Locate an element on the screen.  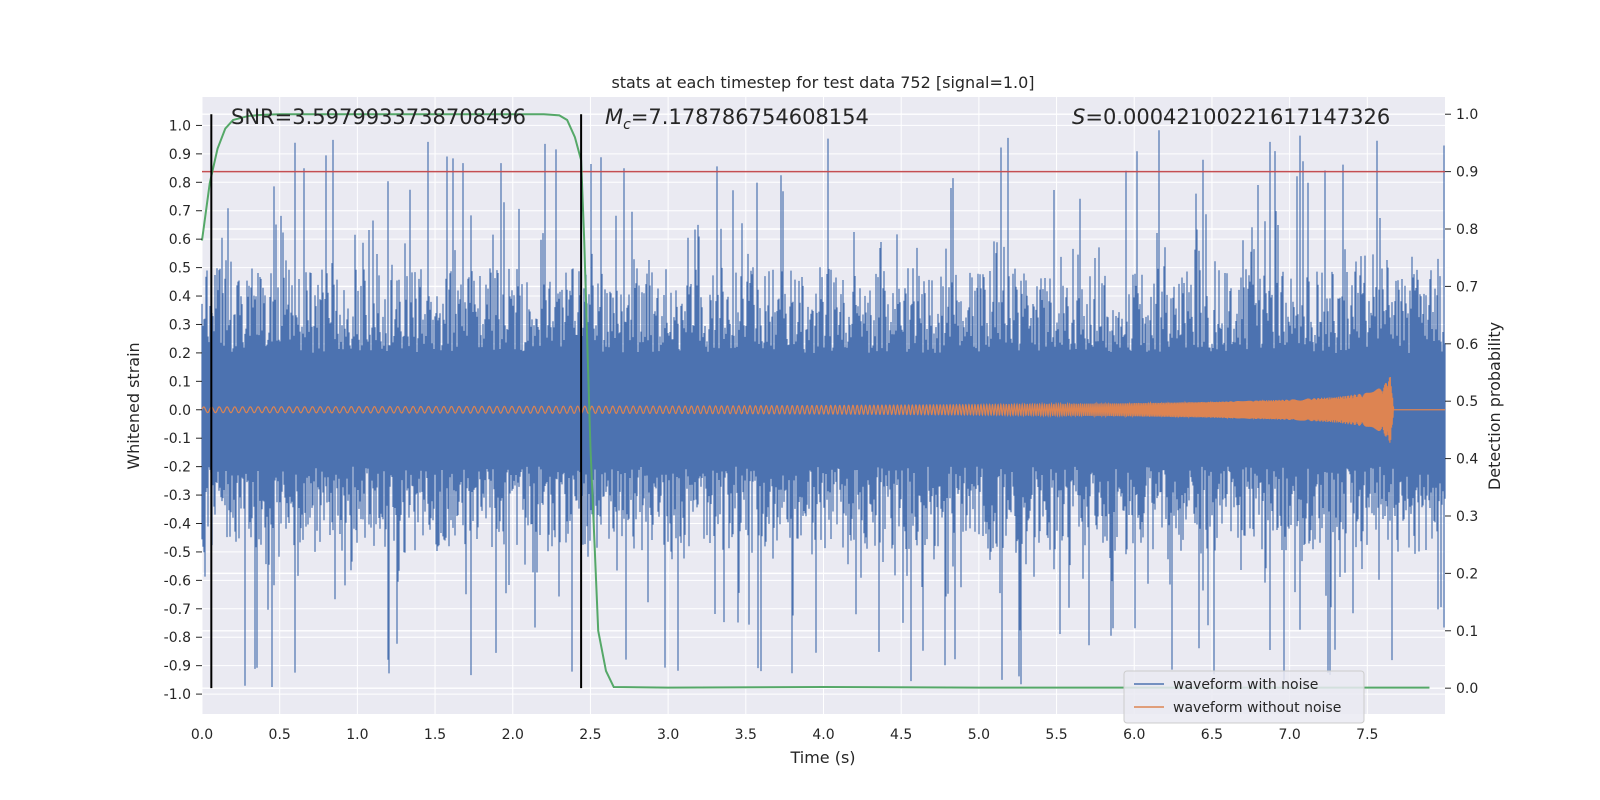
x-tick-label: 1.5 is located at coordinates (435, 735).